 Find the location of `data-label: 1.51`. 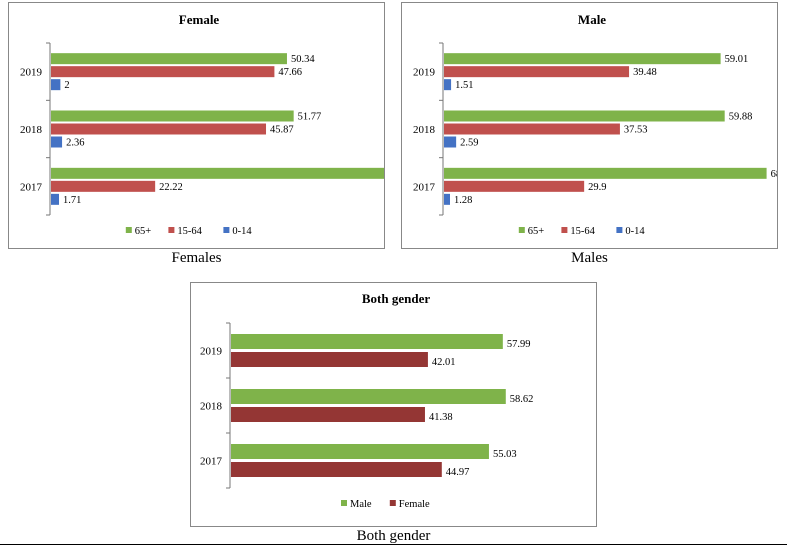

data-label: 1.51 is located at coordinates (464, 85).